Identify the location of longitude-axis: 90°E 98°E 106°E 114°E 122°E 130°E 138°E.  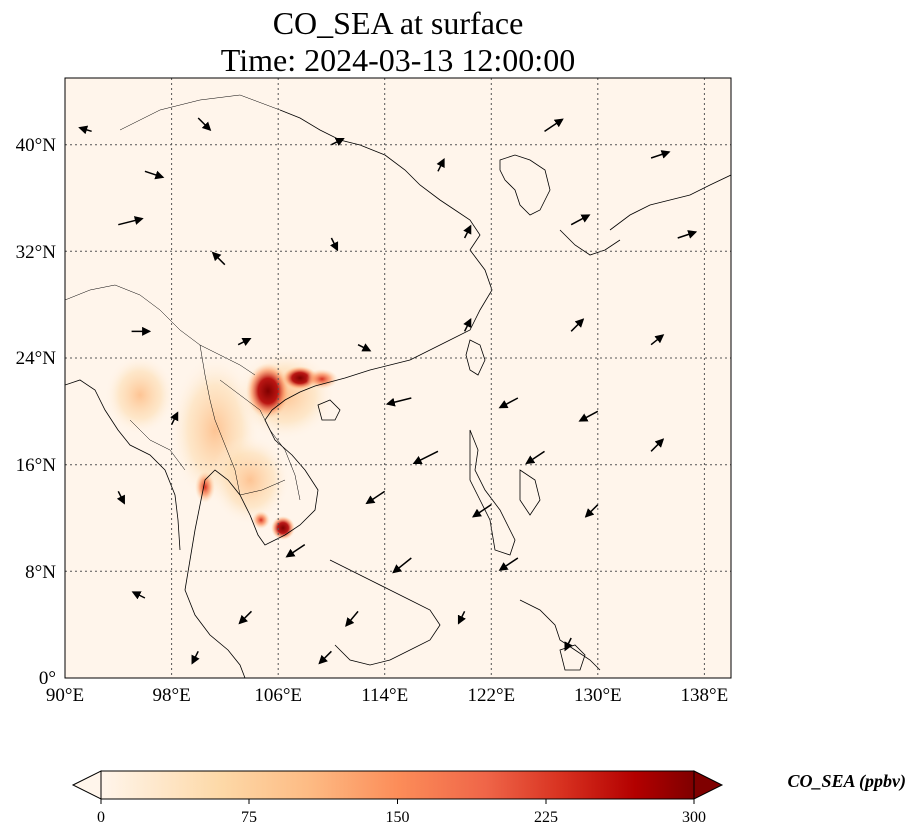
(387, 695).